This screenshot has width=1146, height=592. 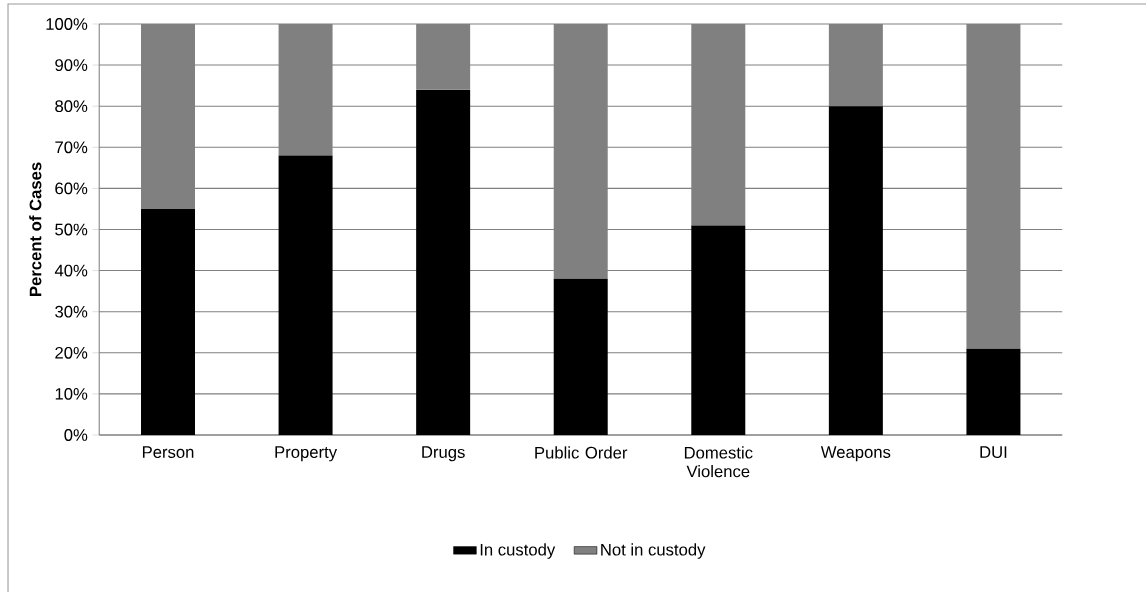 What do you see at coordinates (168, 452) in the screenshot?
I see `x-tick-label: Person` at bounding box center [168, 452].